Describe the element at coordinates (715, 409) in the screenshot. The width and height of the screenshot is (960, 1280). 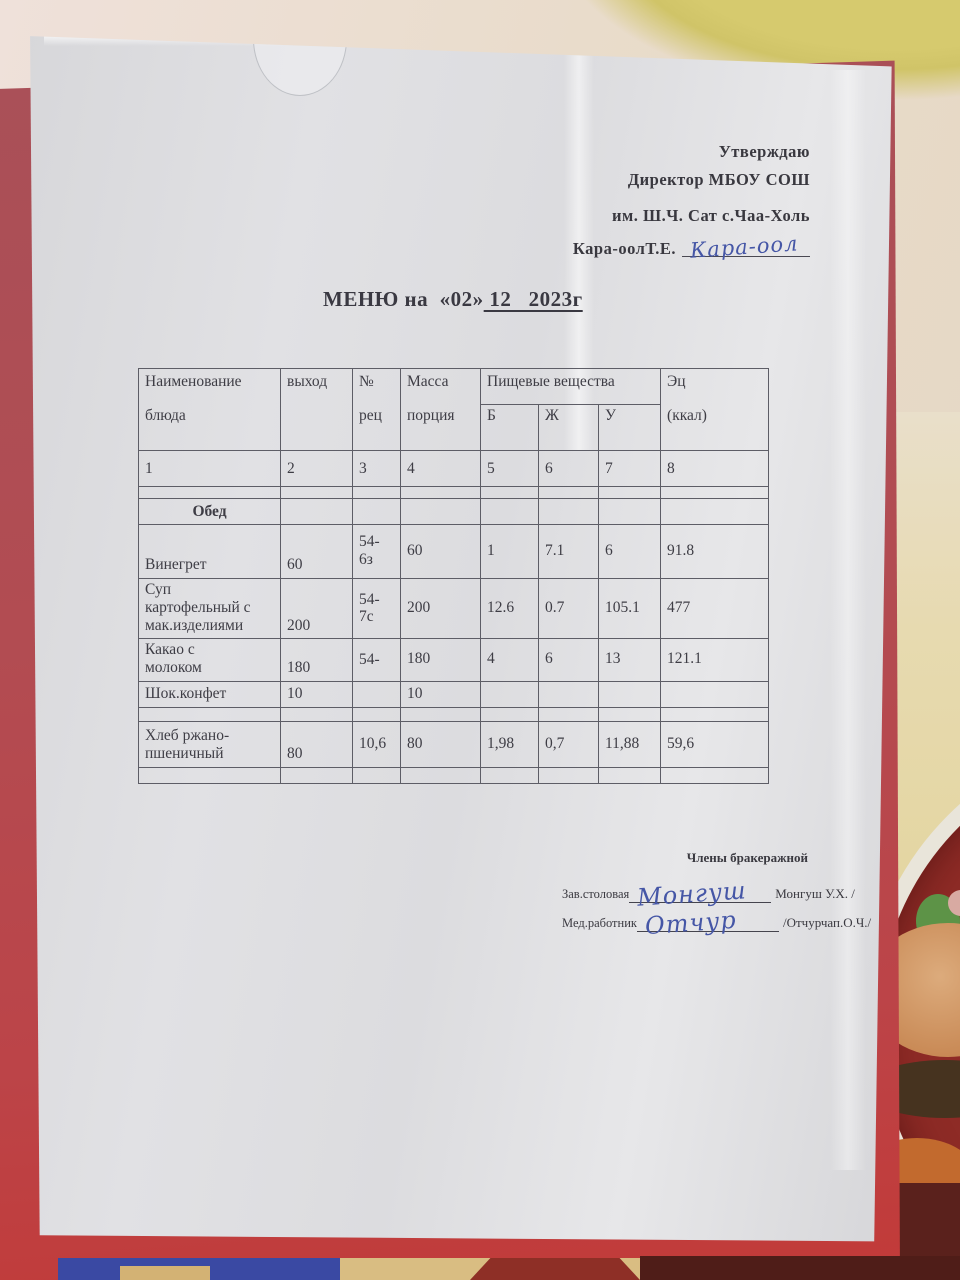
I see `header-energy: Эц (ккал)` at that location.